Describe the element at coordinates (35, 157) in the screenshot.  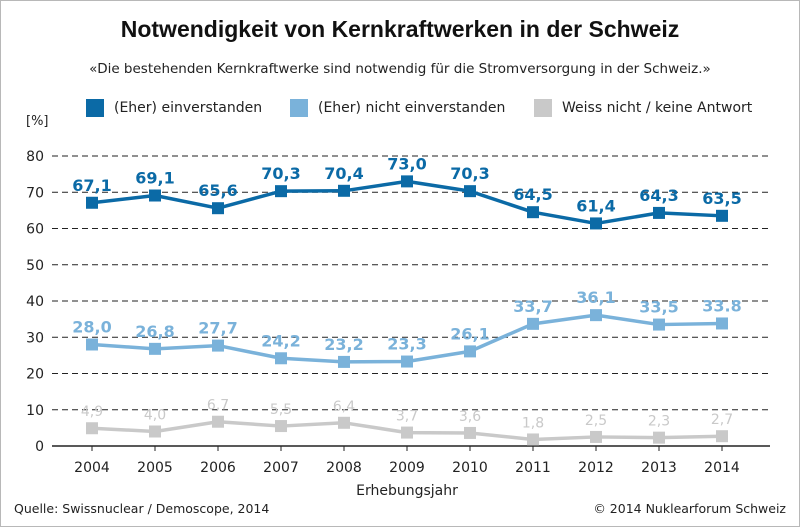
I see `y-tick-label: 80` at that location.